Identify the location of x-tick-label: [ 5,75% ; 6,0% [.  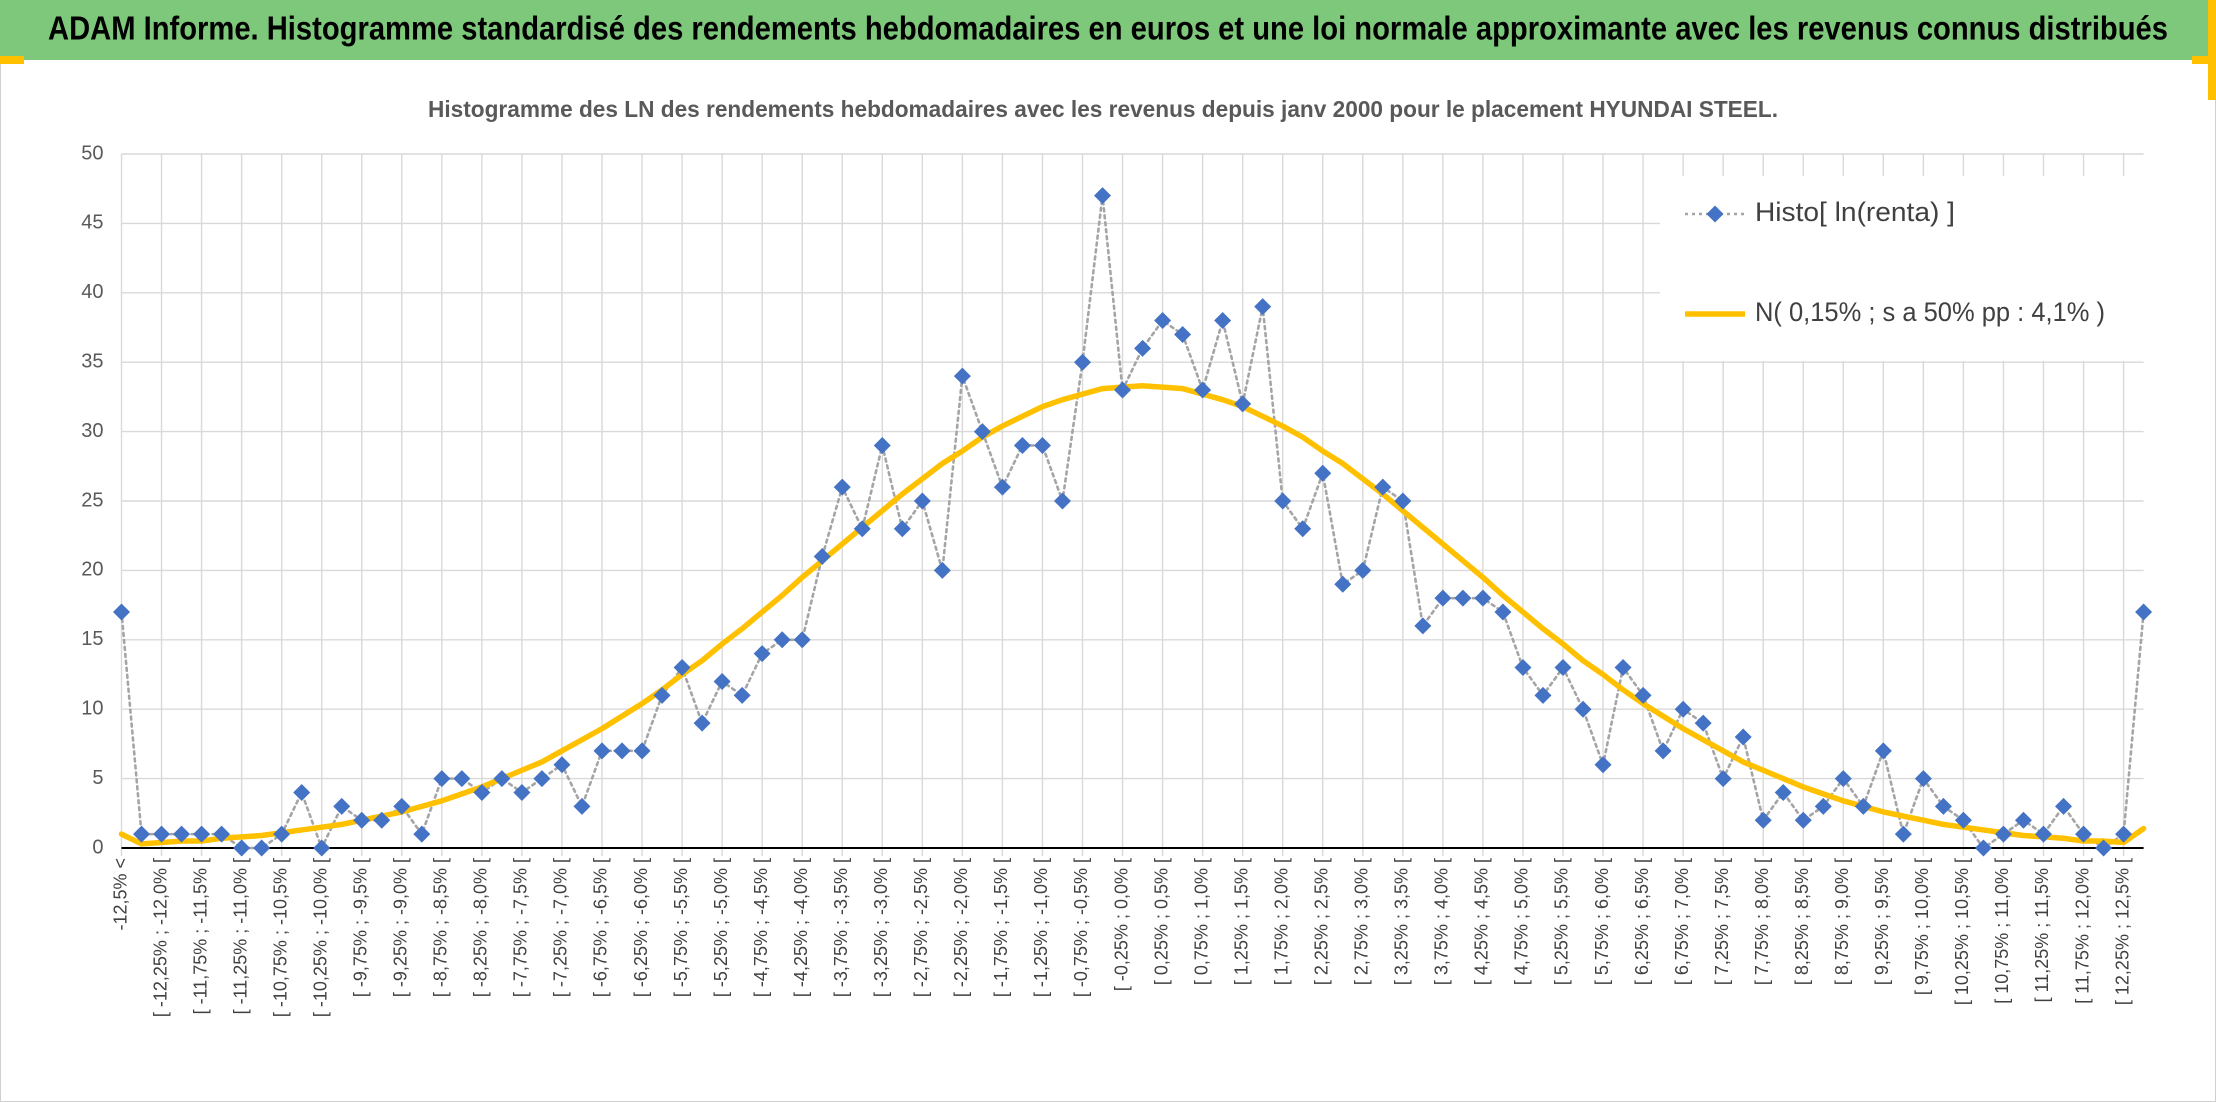
(1602, 921).